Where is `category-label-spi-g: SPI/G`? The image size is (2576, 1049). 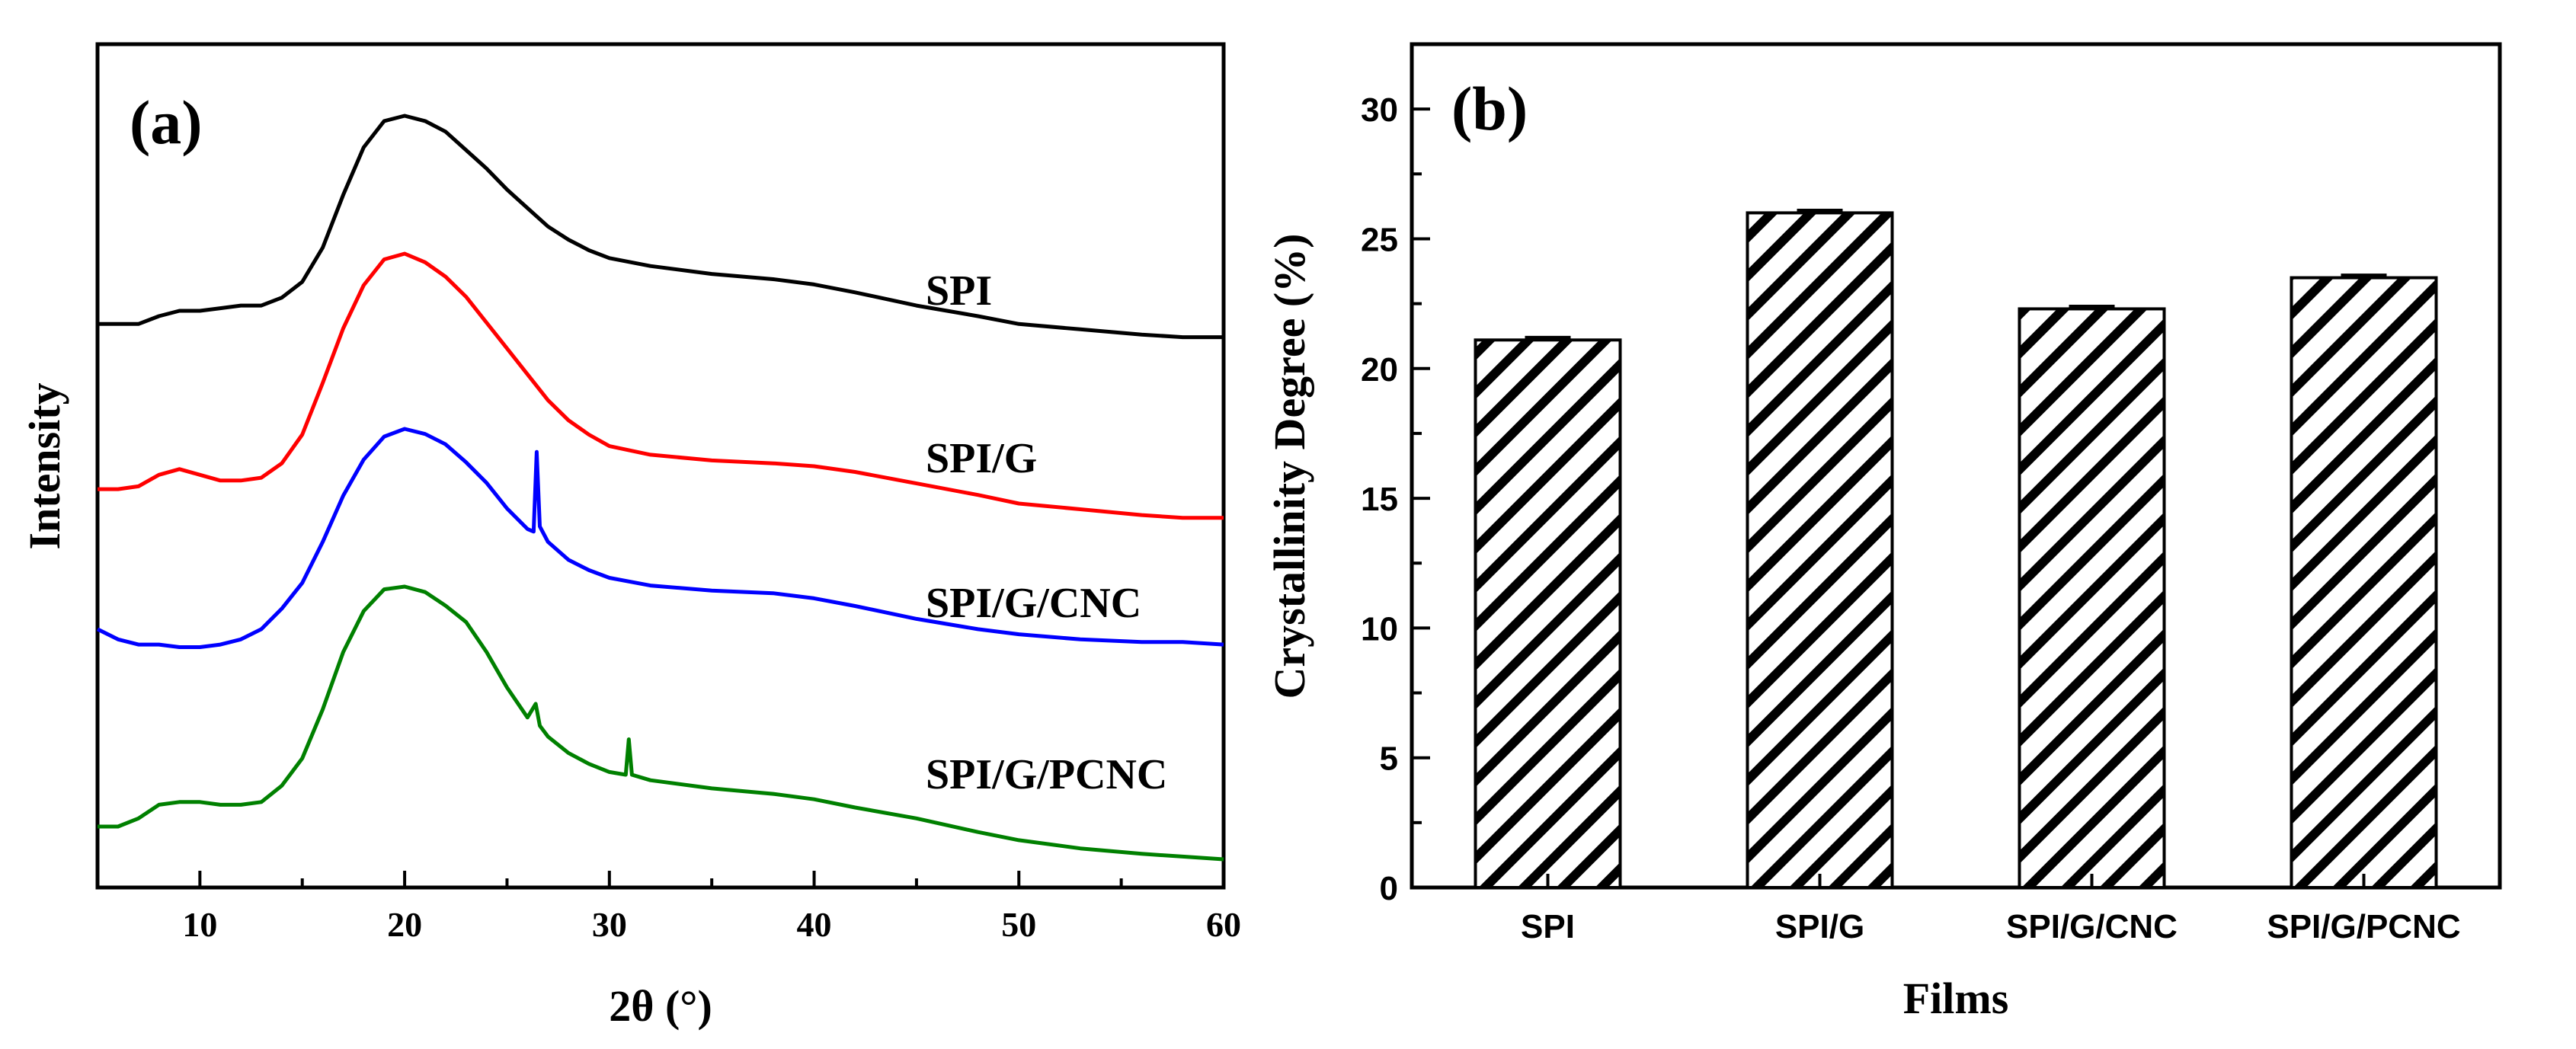
category-label-spi-g: SPI/G is located at coordinates (1819, 927).